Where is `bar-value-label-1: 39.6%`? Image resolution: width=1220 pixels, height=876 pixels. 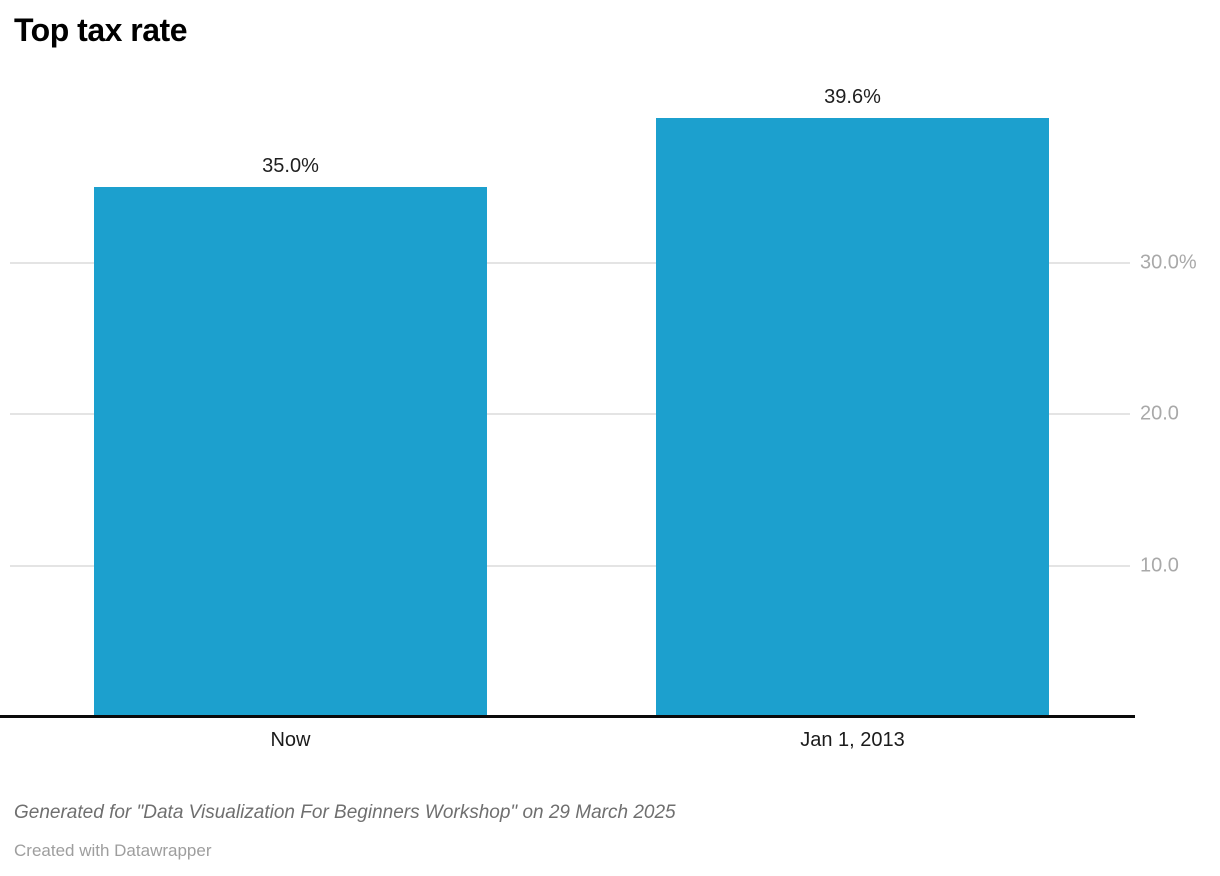
bar-value-label-1: 39.6% is located at coordinates (852, 96).